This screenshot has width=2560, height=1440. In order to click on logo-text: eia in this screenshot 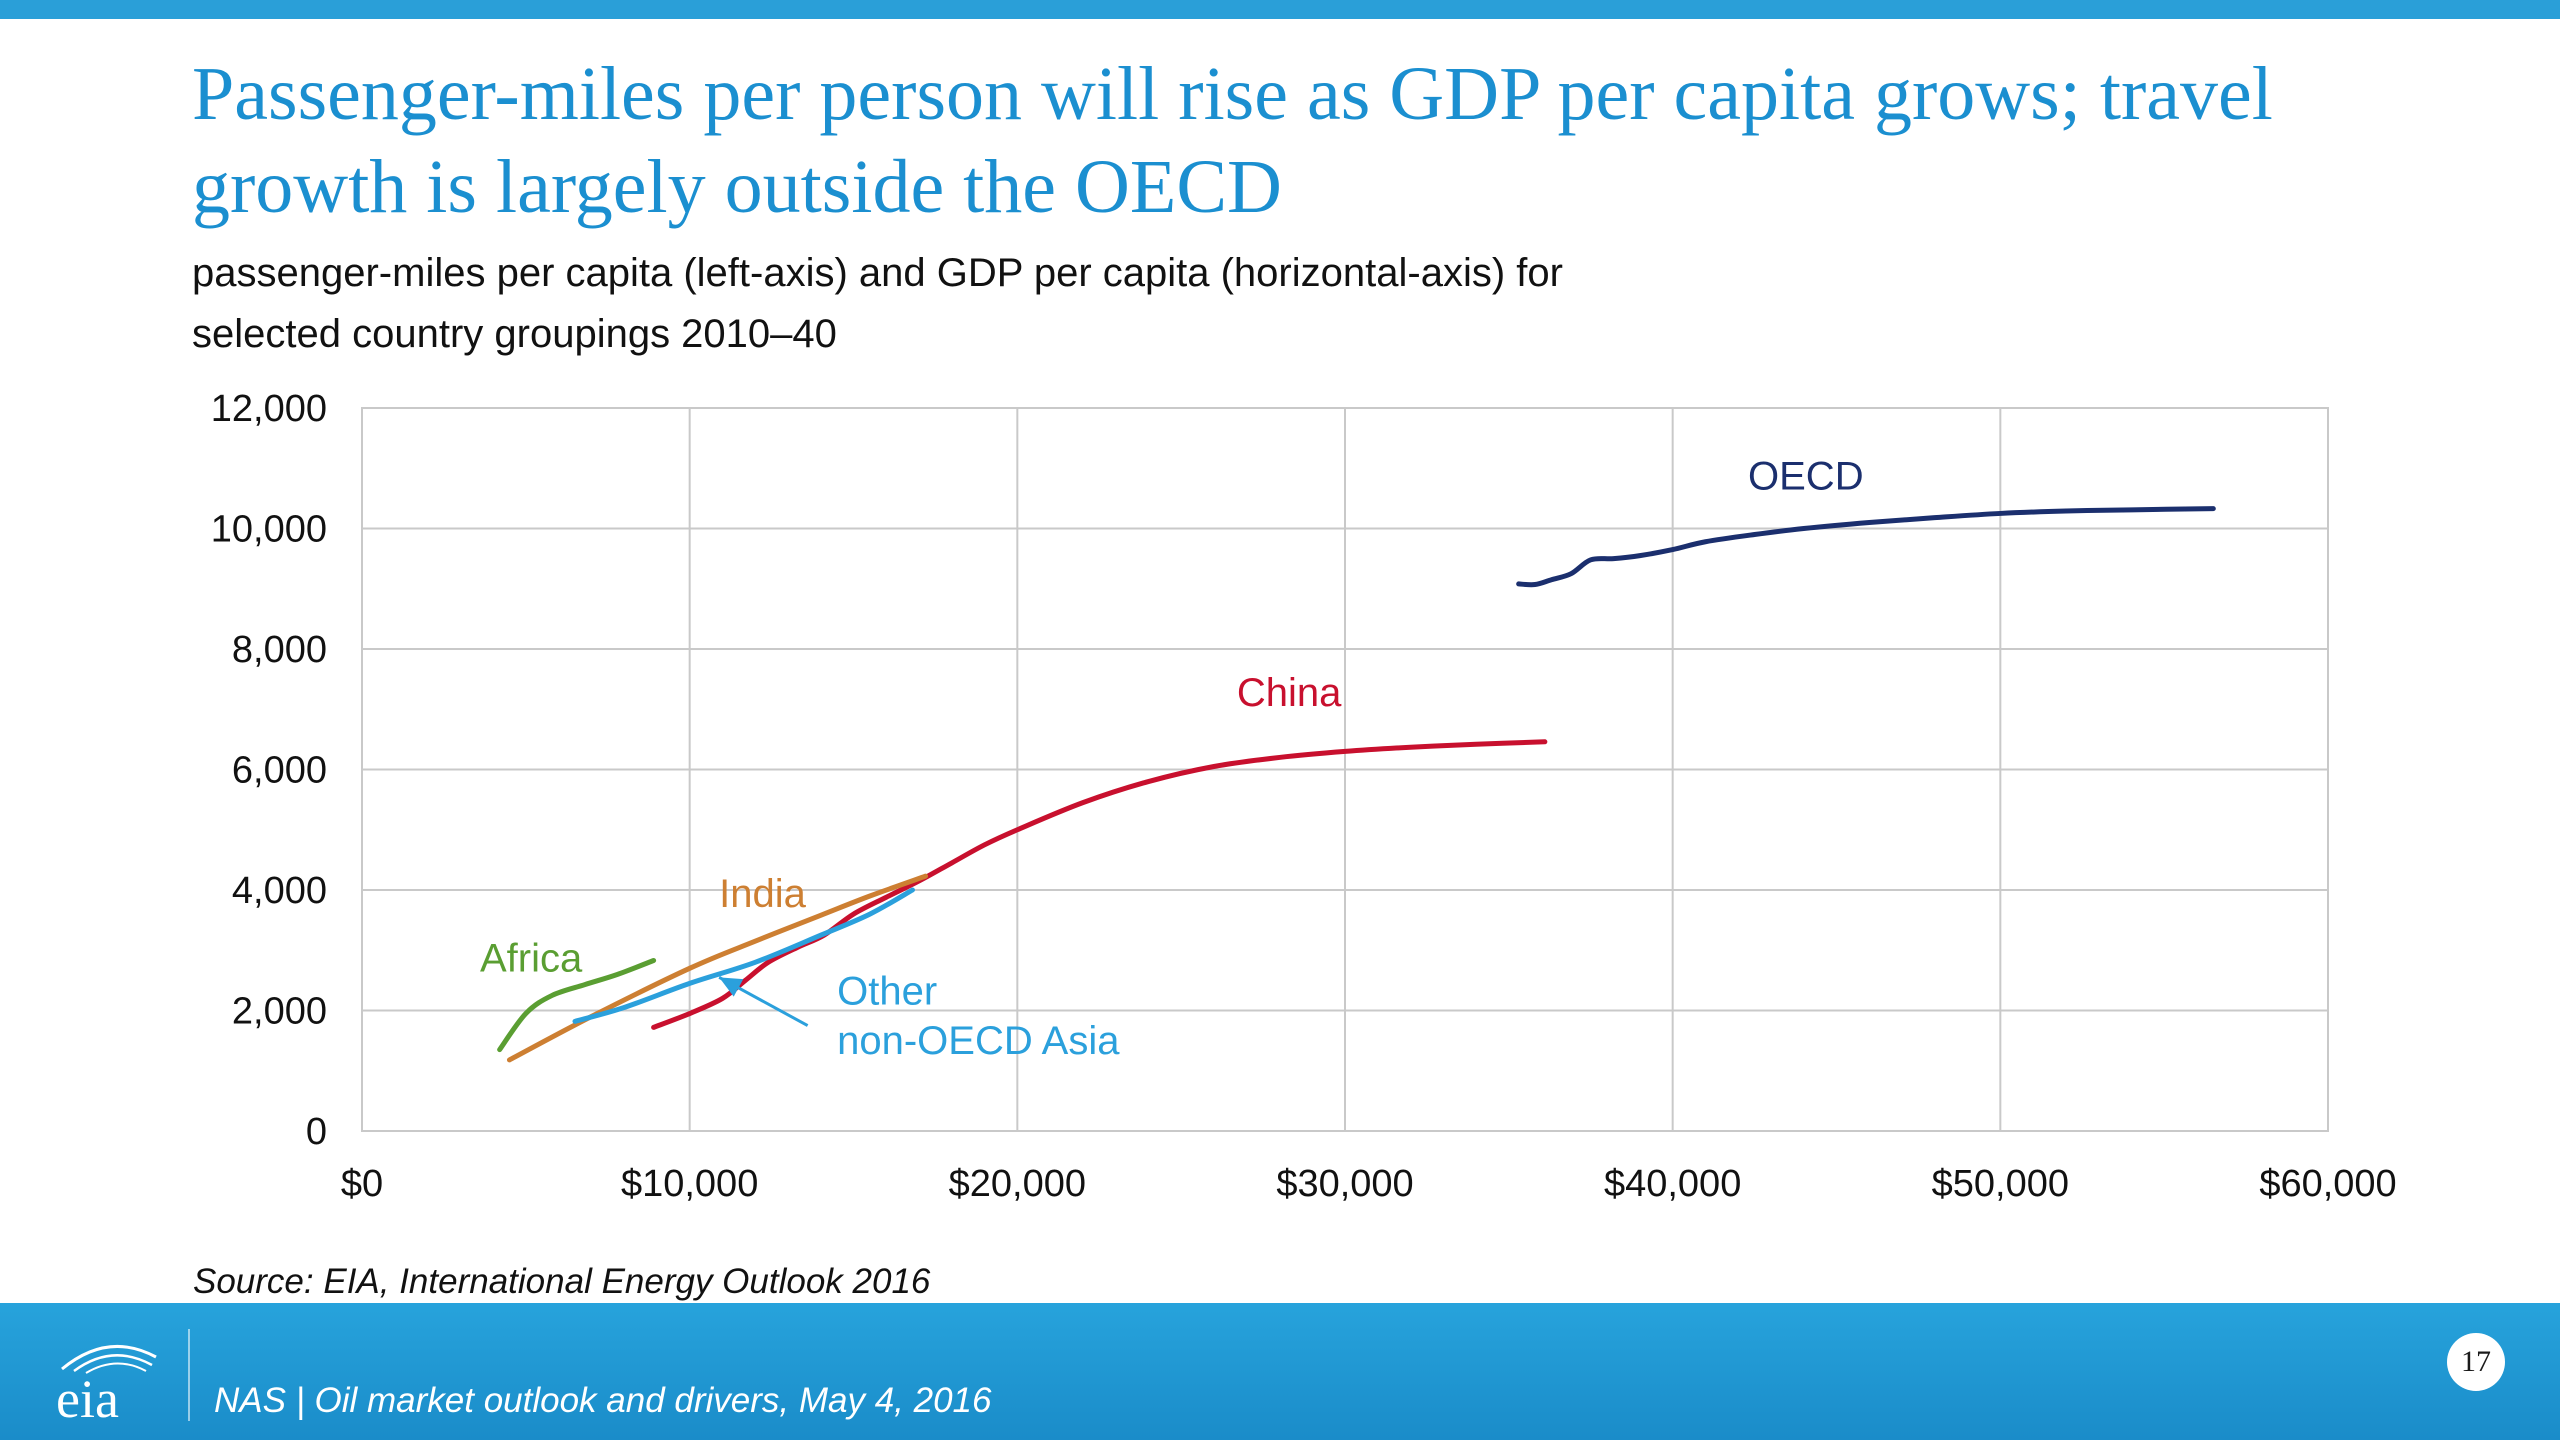, I will do `click(87, 1398)`.